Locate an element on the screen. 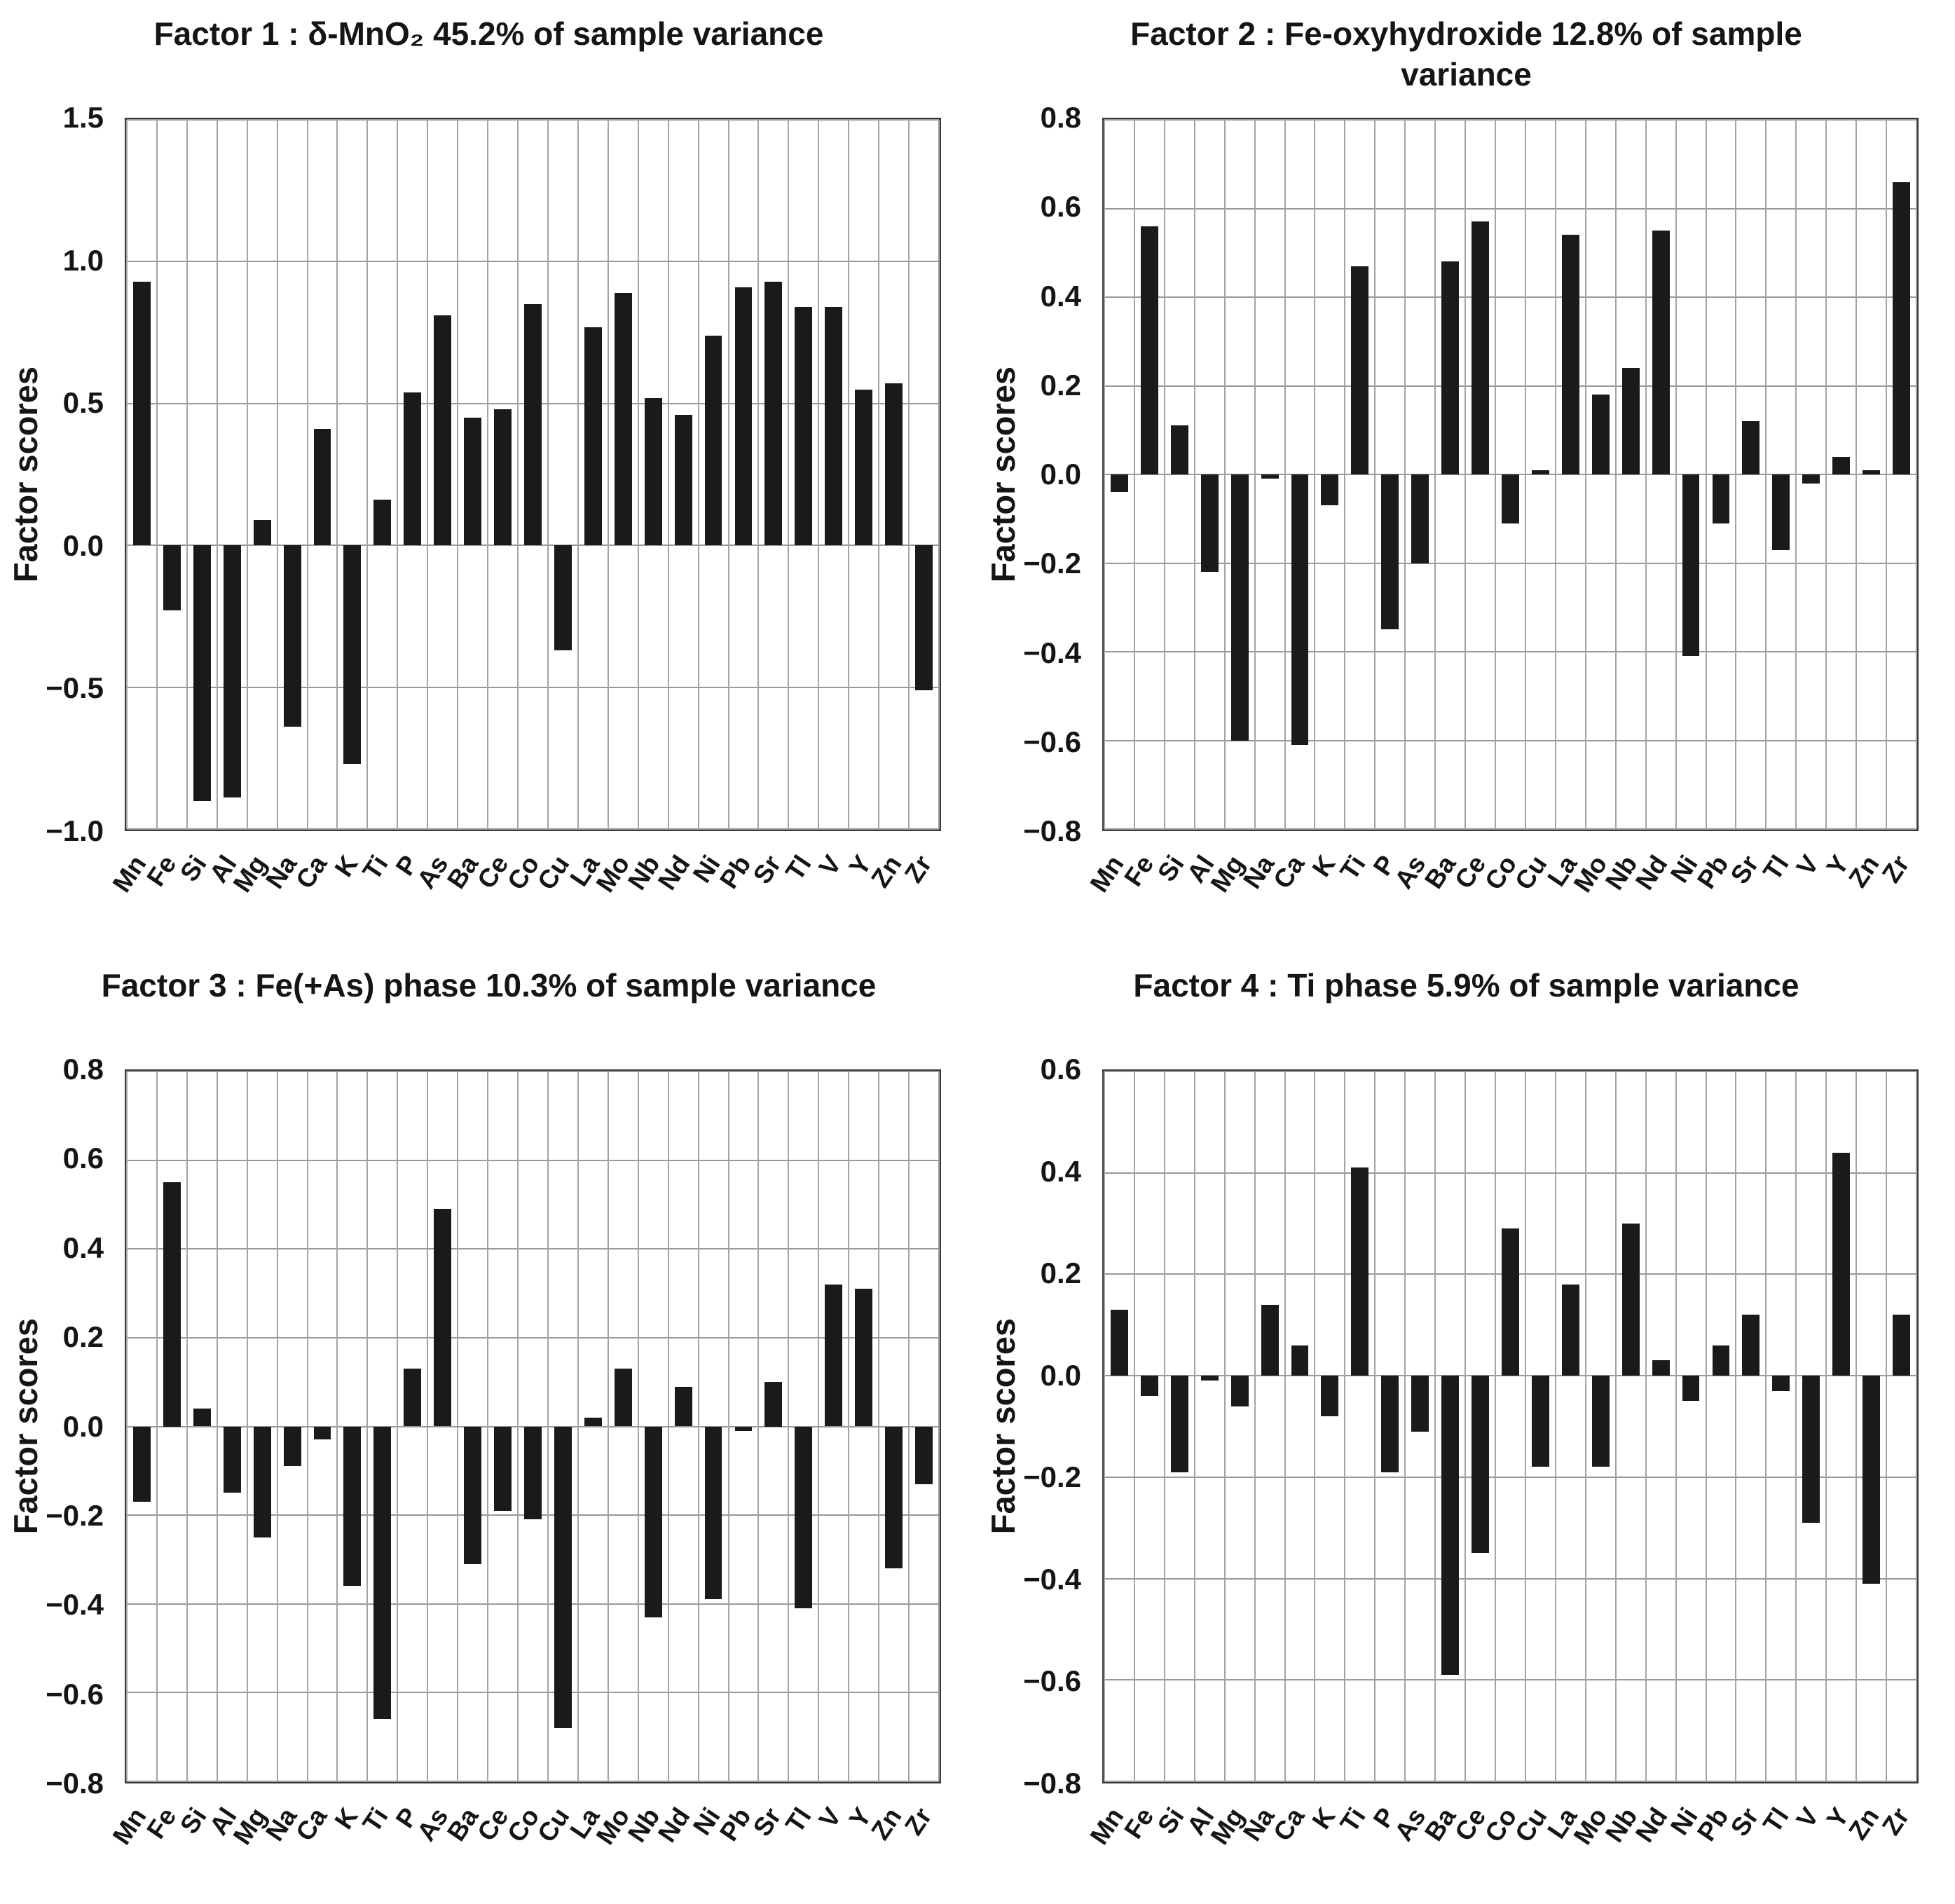 The width and height of the screenshot is (1955, 1904). y-tick-label: 0.6 is located at coordinates (1060, 1069).